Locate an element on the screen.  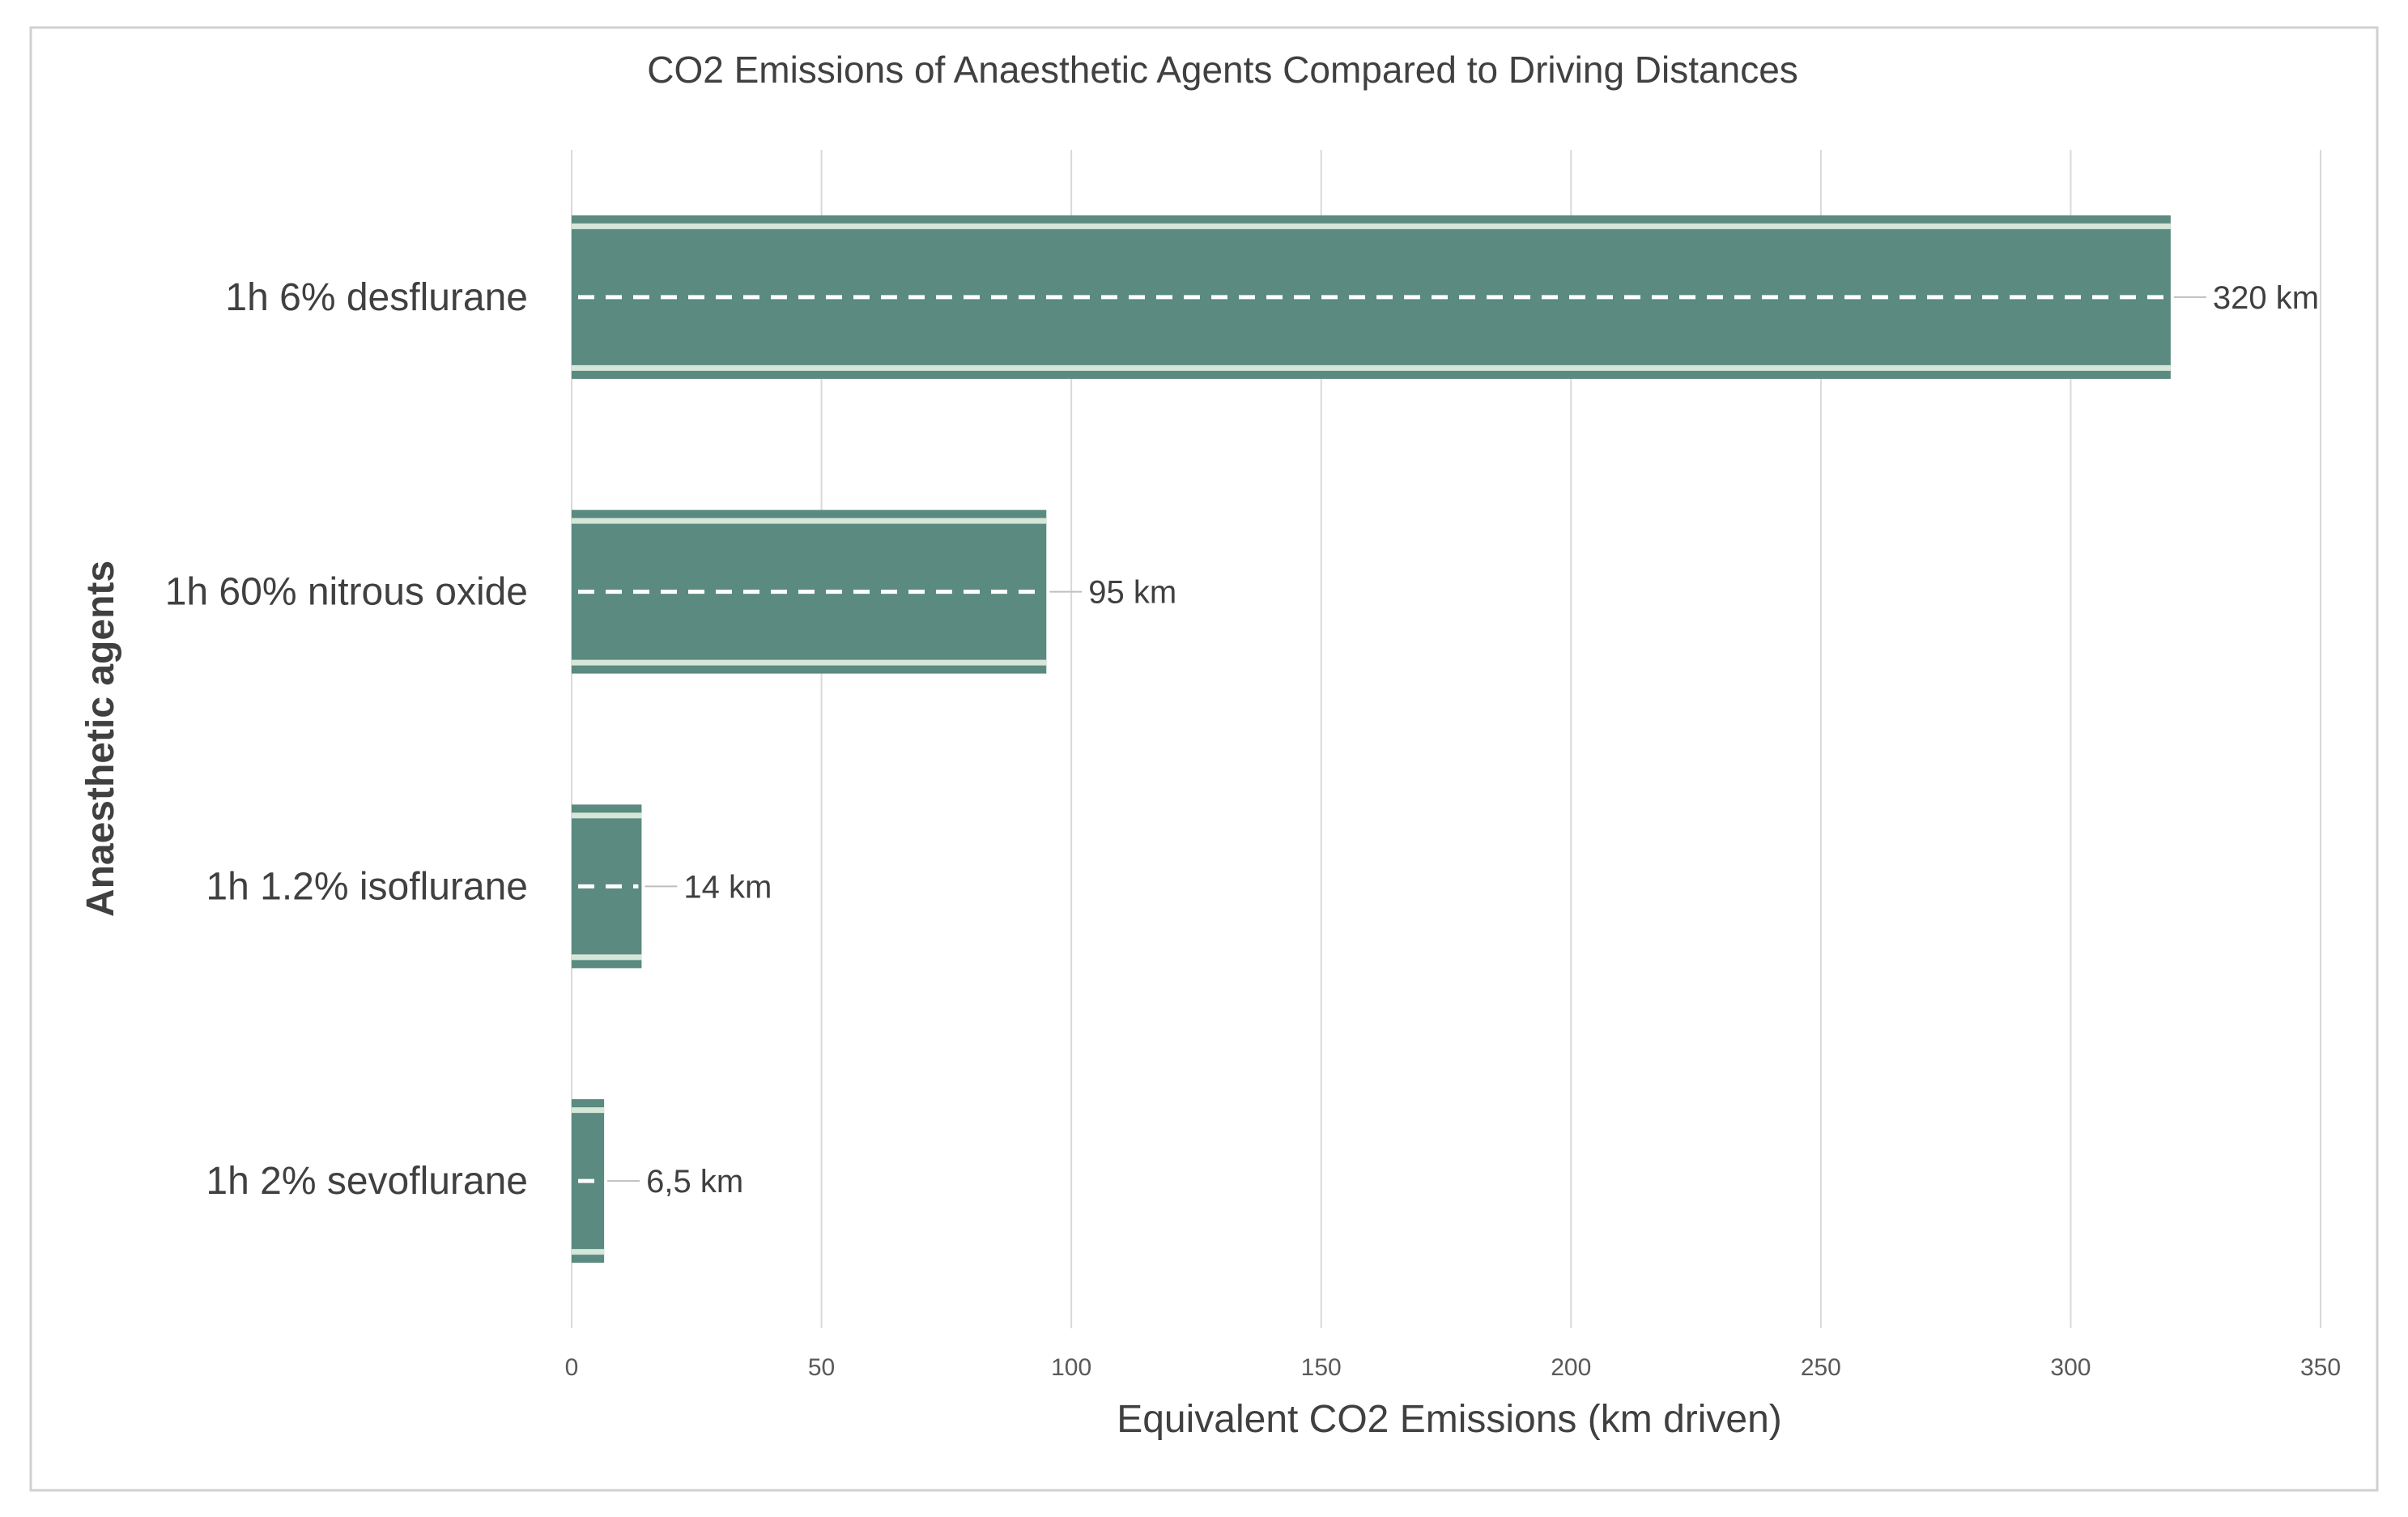
data-label: 14 km is located at coordinates (727, 887).